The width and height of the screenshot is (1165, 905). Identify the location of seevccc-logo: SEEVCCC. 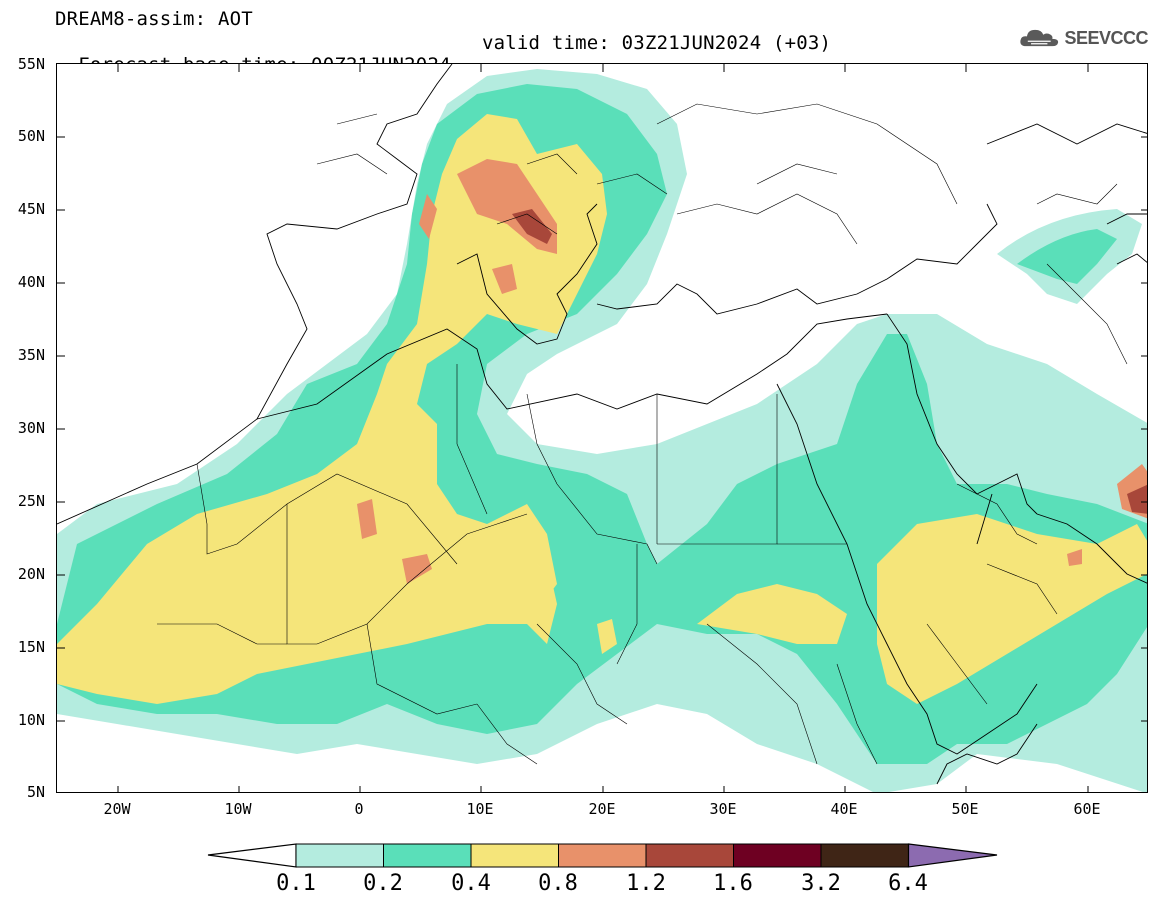
(1083, 38).